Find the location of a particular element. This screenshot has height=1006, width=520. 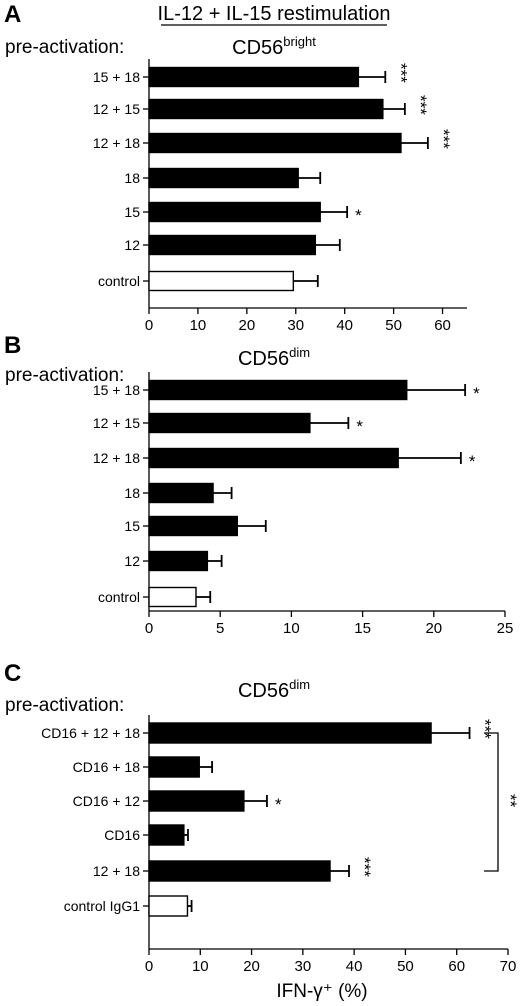

comparison-bracket-label: ** is located at coordinates (510, 801).